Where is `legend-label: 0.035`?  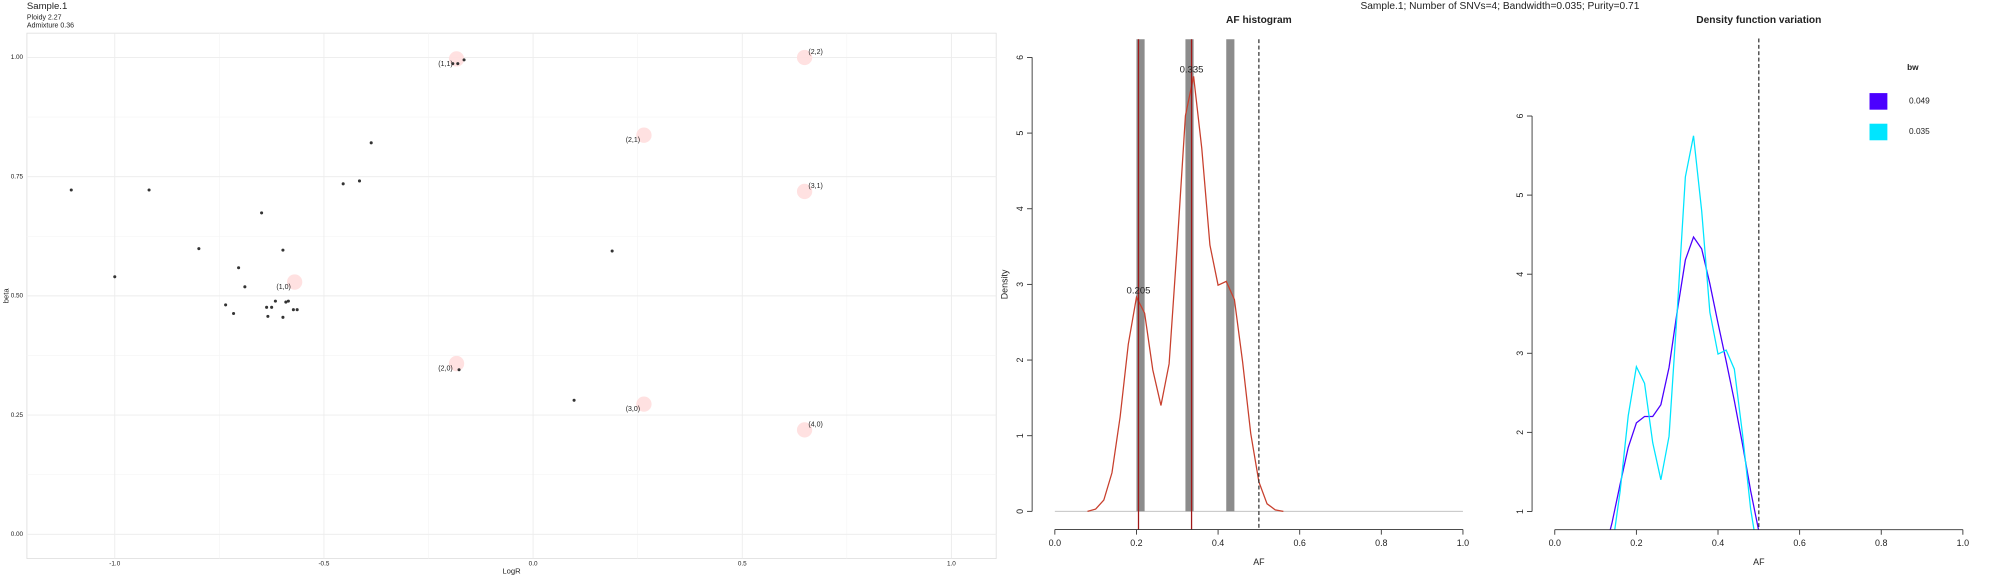
legend-label: 0.035 is located at coordinates (1919, 131).